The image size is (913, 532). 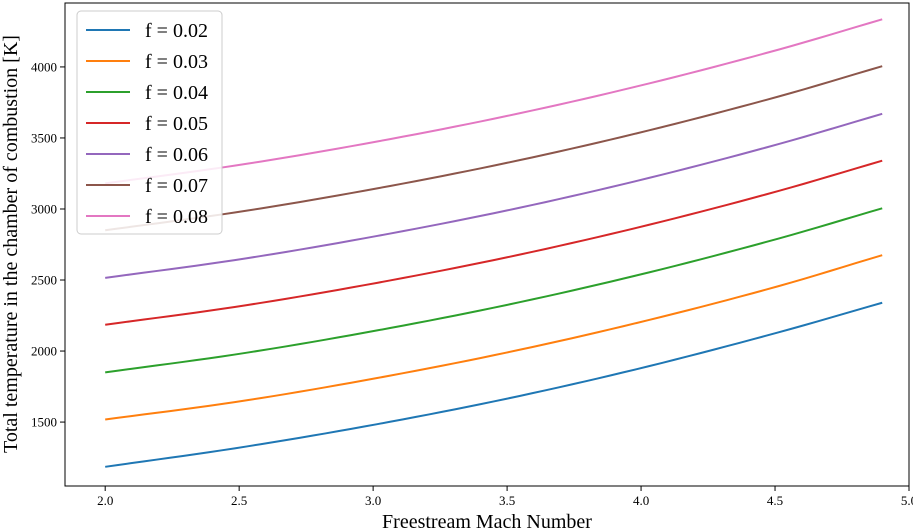 What do you see at coordinates (176, 217) in the screenshot?
I see `legend-label: f = 0.08` at bounding box center [176, 217].